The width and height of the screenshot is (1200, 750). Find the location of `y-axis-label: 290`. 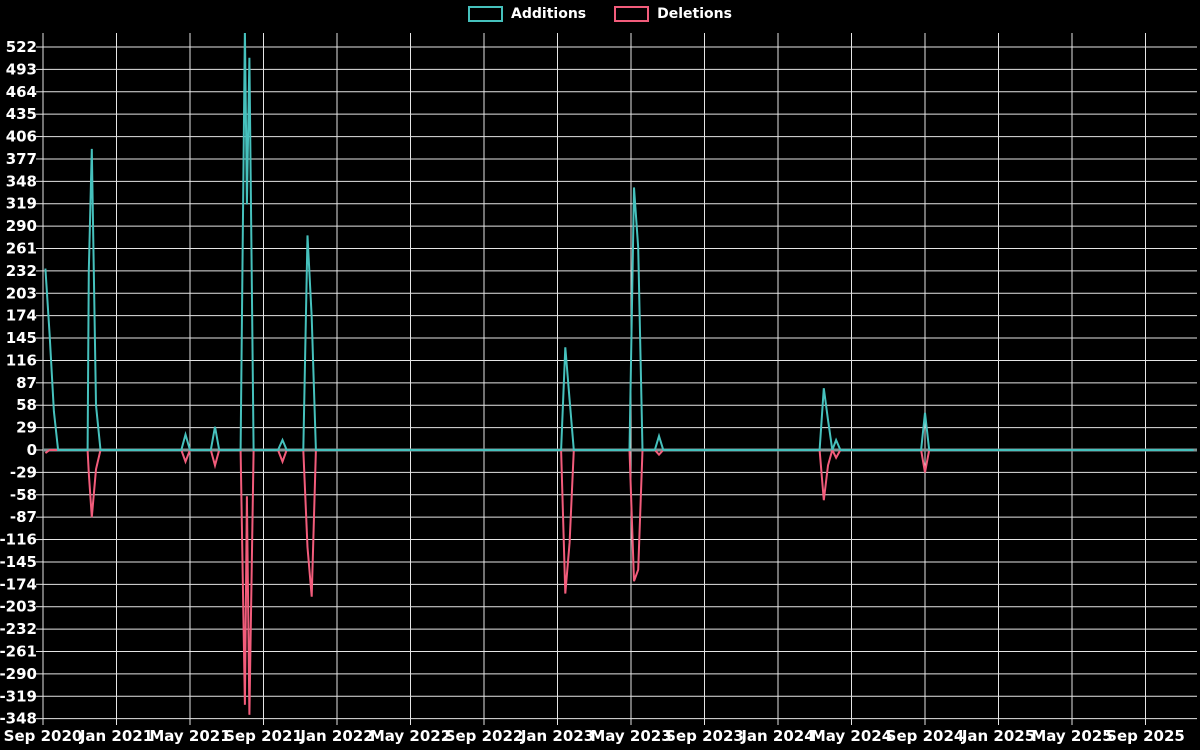

y-axis-label: 290 is located at coordinates (21, 226).